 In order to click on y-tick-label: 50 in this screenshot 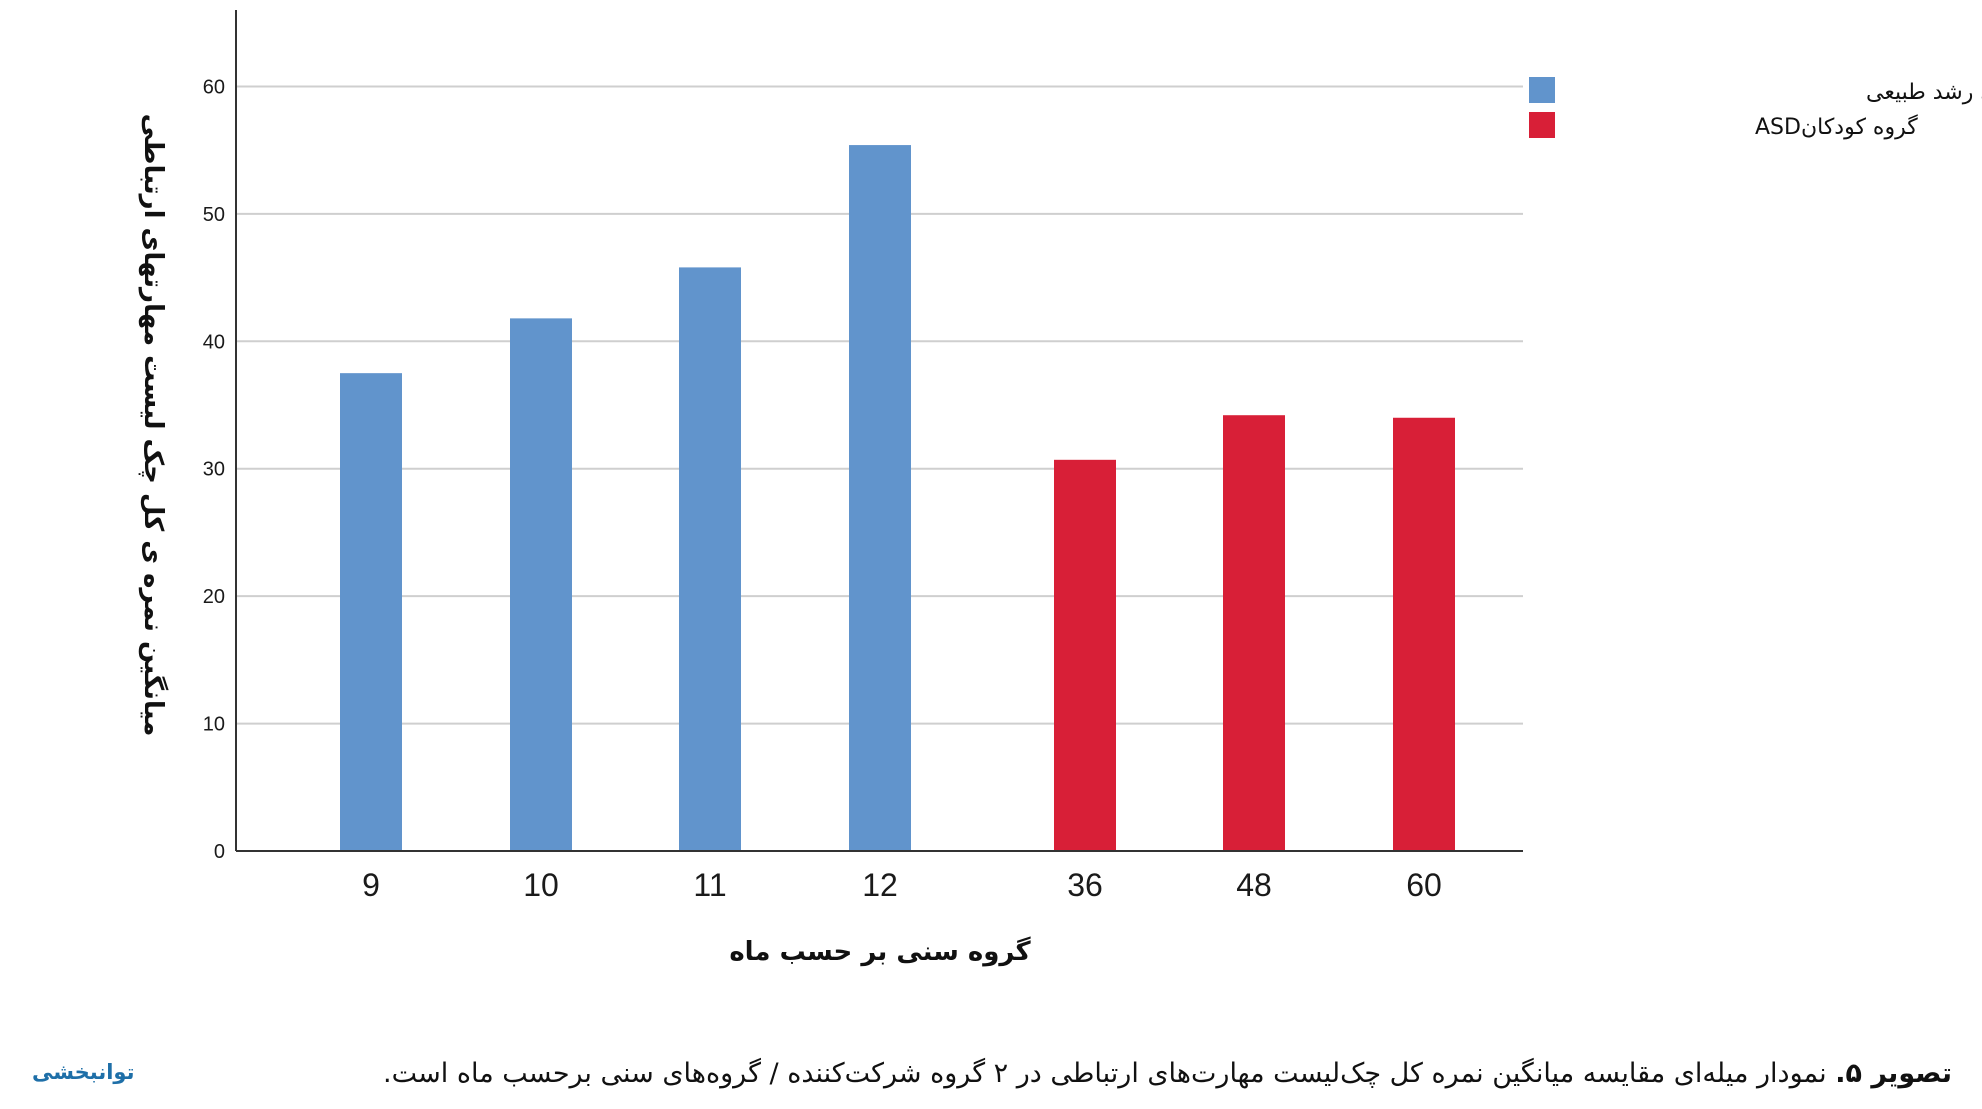, I will do `click(214, 215)`.